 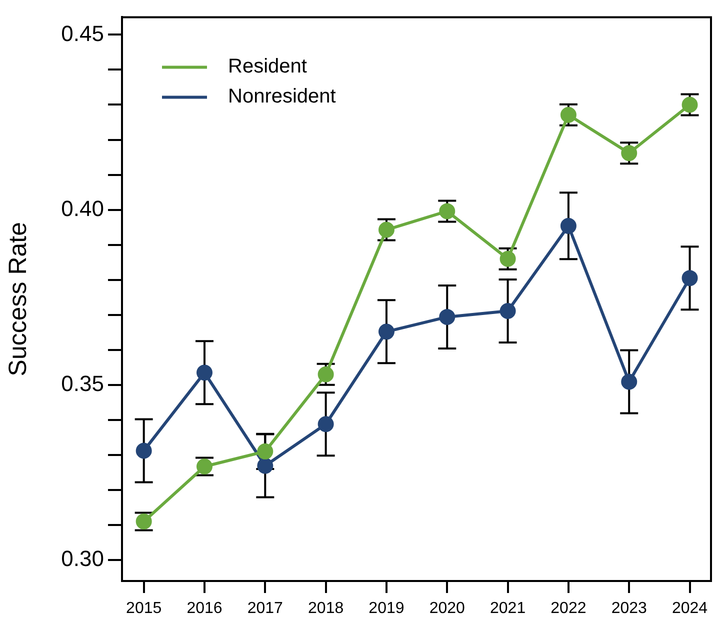 I want to click on y-axis-title: Success Rate, so click(x=18, y=299).